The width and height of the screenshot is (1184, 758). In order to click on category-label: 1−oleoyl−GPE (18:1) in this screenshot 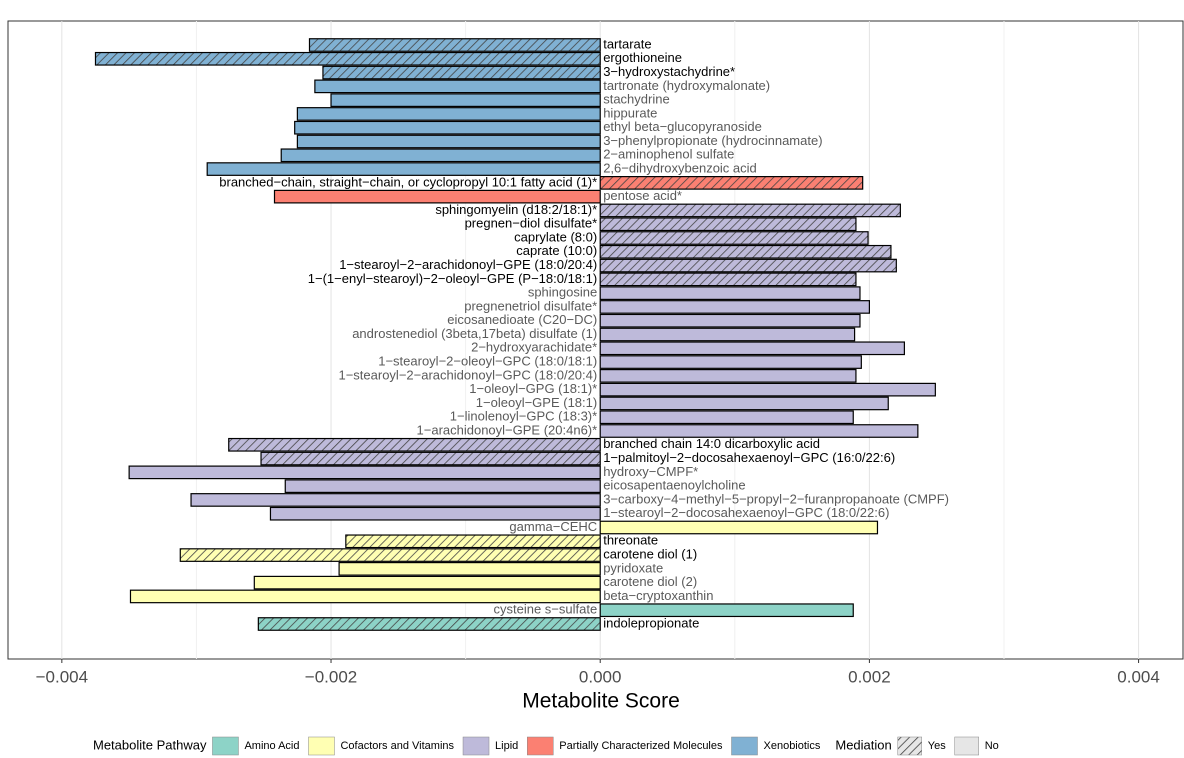, I will do `click(536, 402)`.